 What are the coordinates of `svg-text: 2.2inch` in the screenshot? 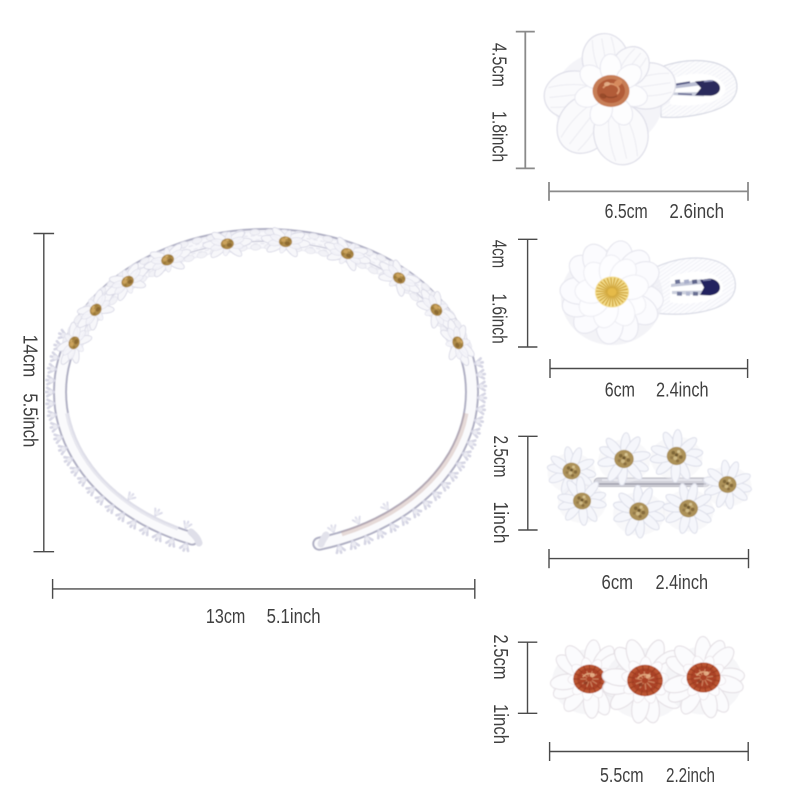 It's located at (690, 776).